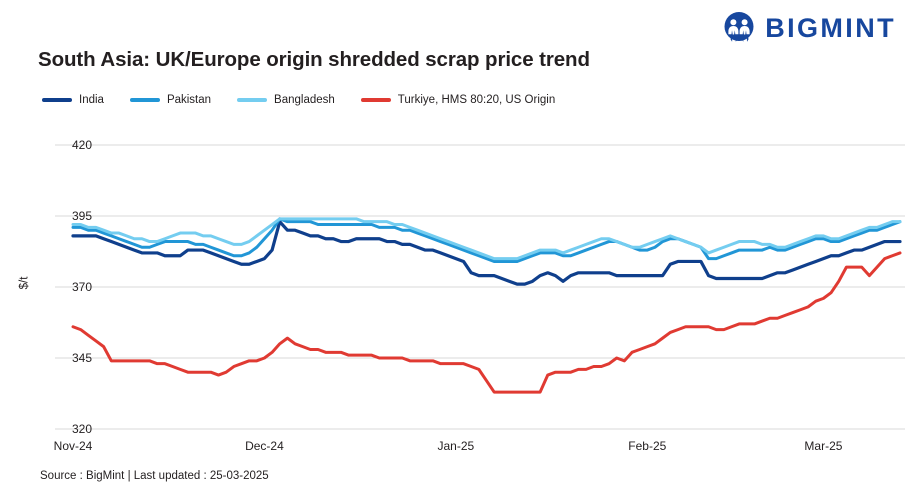 This screenshot has width=918, height=502. What do you see at coordinates (46, 248) in the screenshot?
I see `y-axis-tick-labels: 320 345 370 395 420` at bounding box center [46, 248].